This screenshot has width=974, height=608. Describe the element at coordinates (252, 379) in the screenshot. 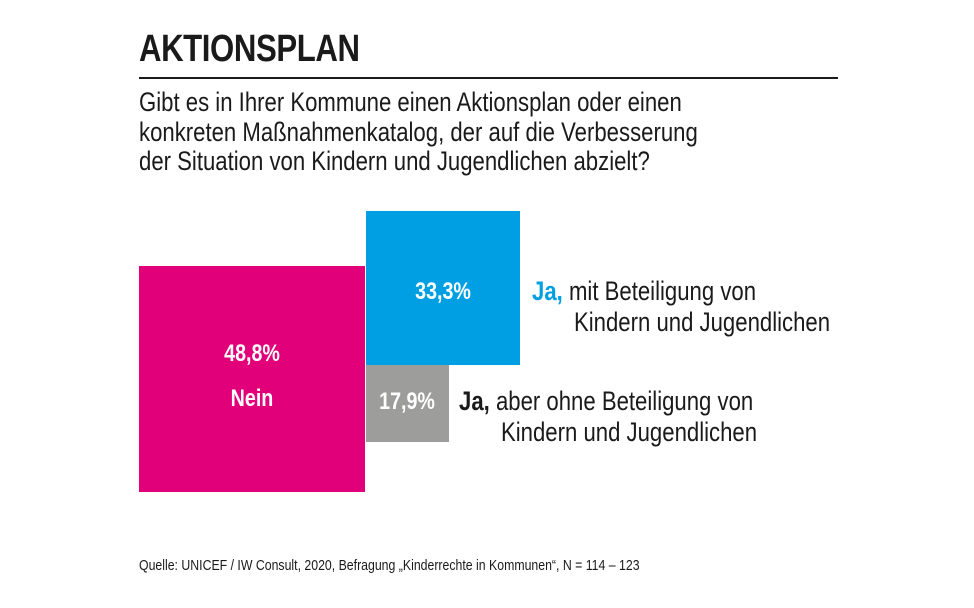

I see `square-nein` at that location.